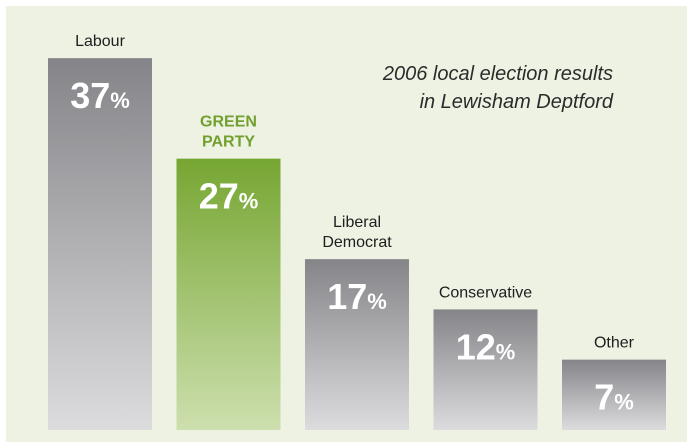 The width and height of the screenshot is (693, 448). What do you see at coordinates (228, 294) in the screenshot?
I see `bar-green-party` at bounding box center [228, 294].